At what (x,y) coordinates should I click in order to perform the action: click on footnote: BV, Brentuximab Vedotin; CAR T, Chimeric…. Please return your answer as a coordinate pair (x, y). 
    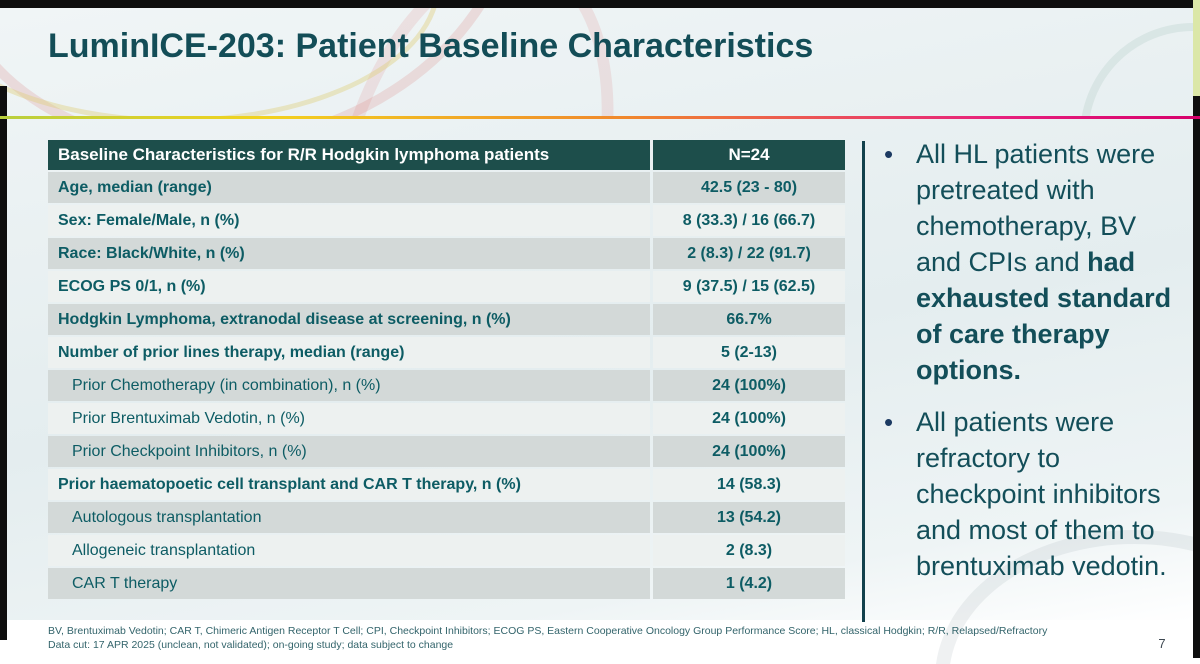
    Looking at the image, I should click on (578, 638).